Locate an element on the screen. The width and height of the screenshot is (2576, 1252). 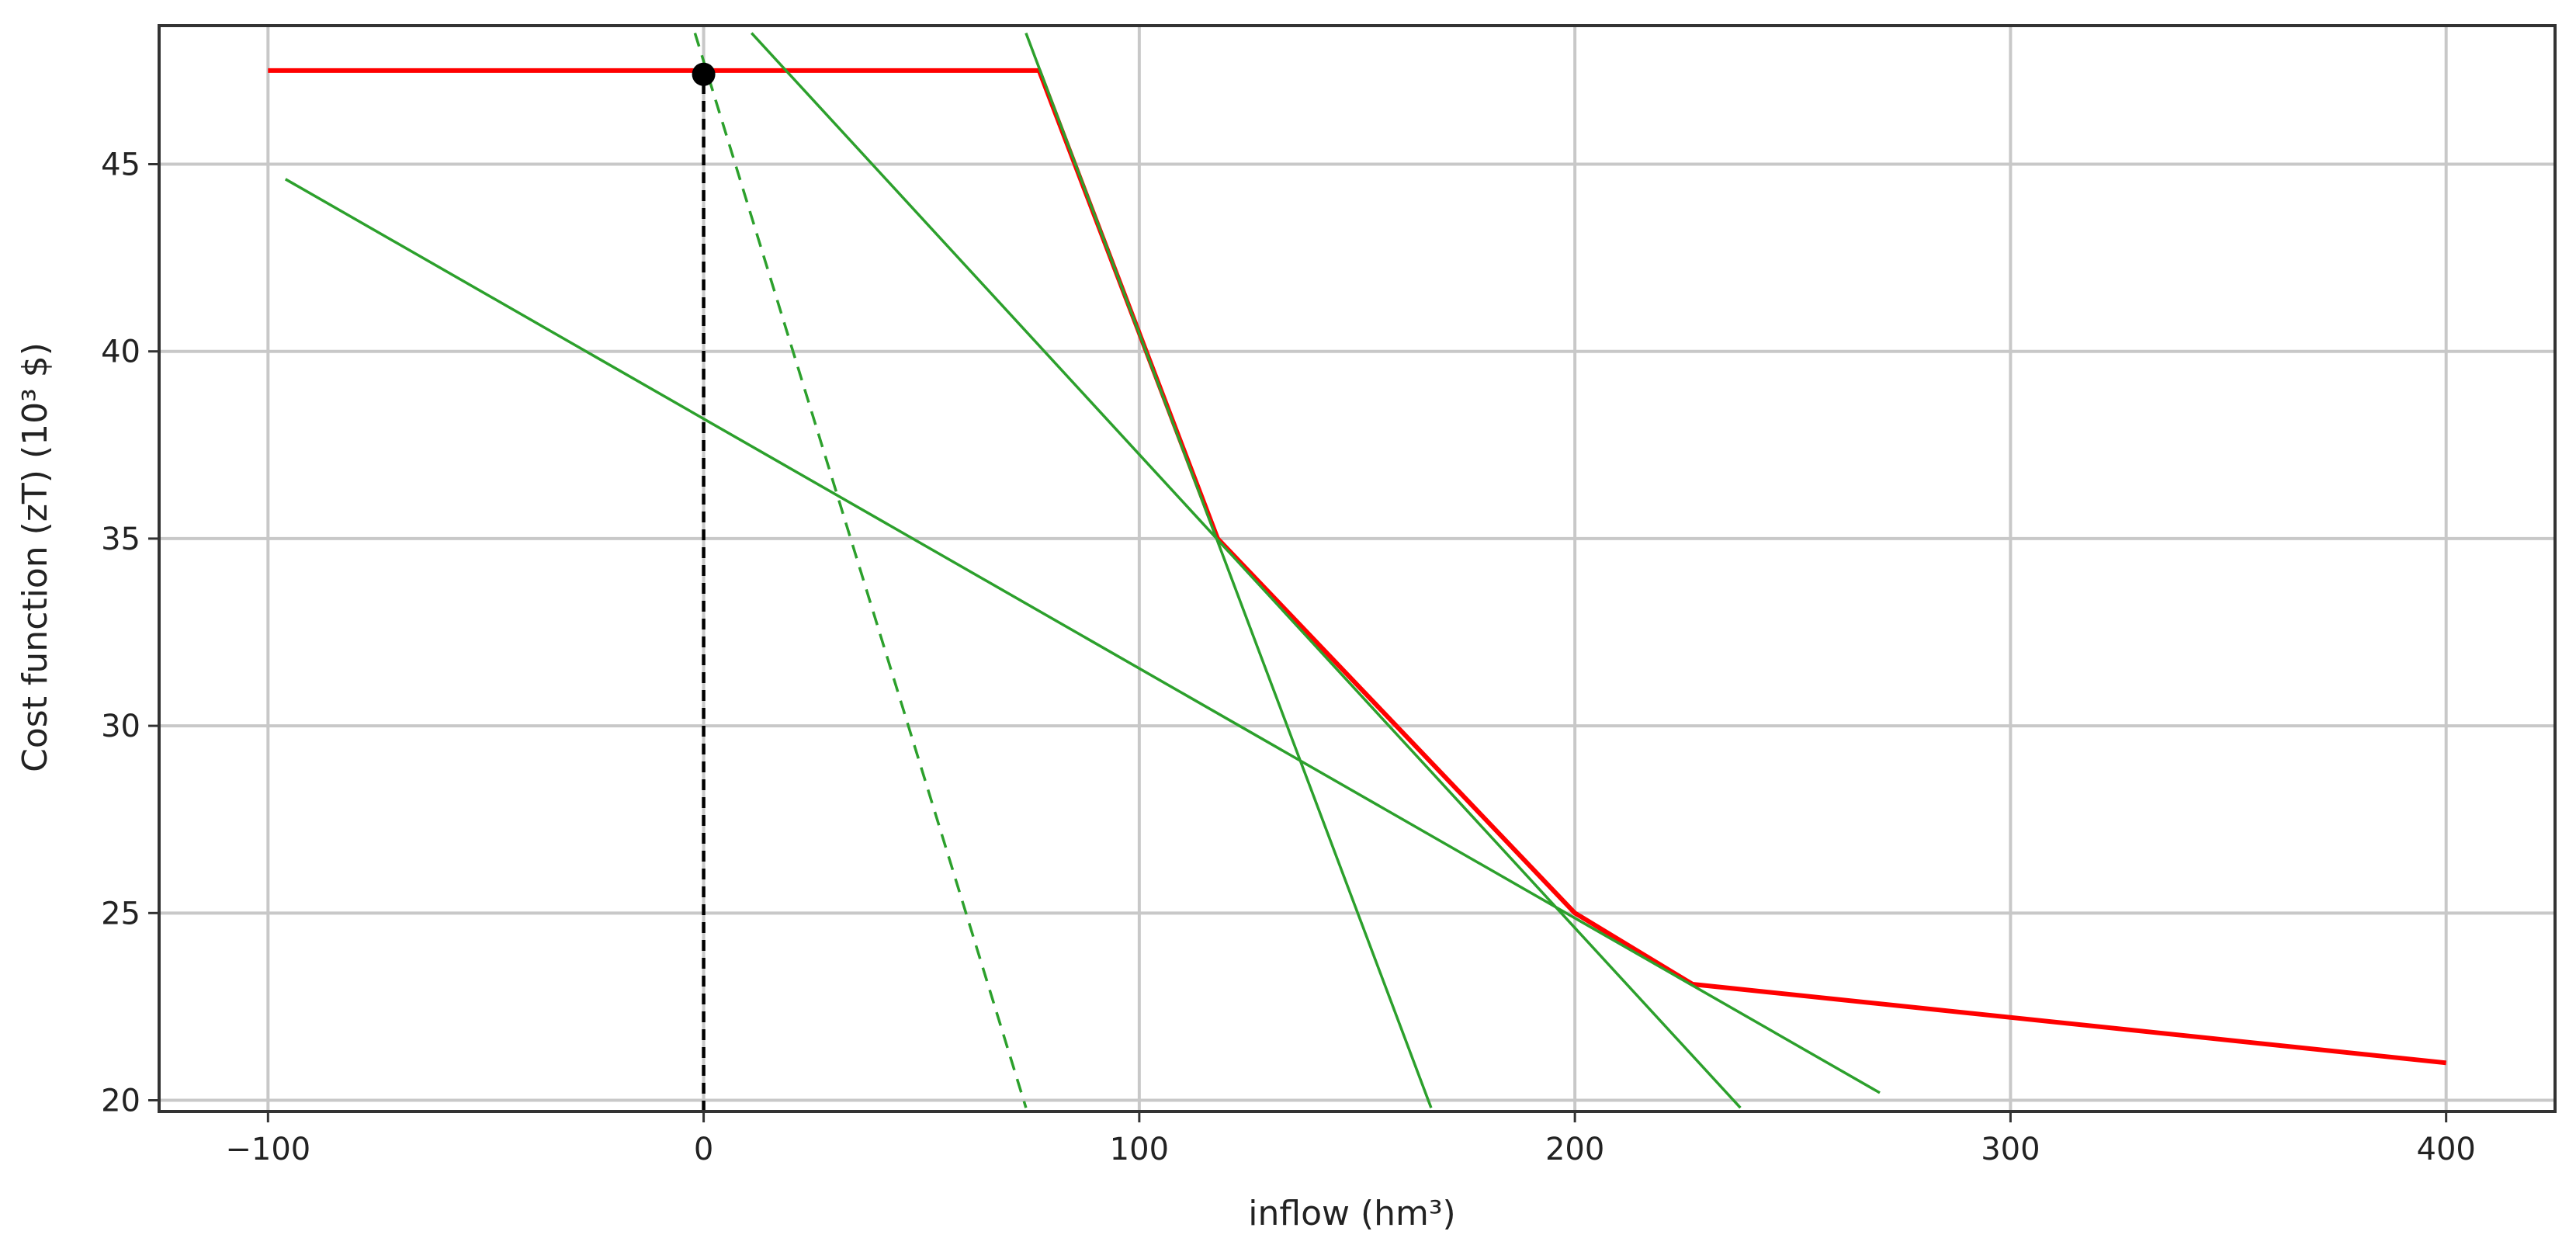
y-axis-label: Cost function (zT) (10³ $) is located at coordinates (35, 557).